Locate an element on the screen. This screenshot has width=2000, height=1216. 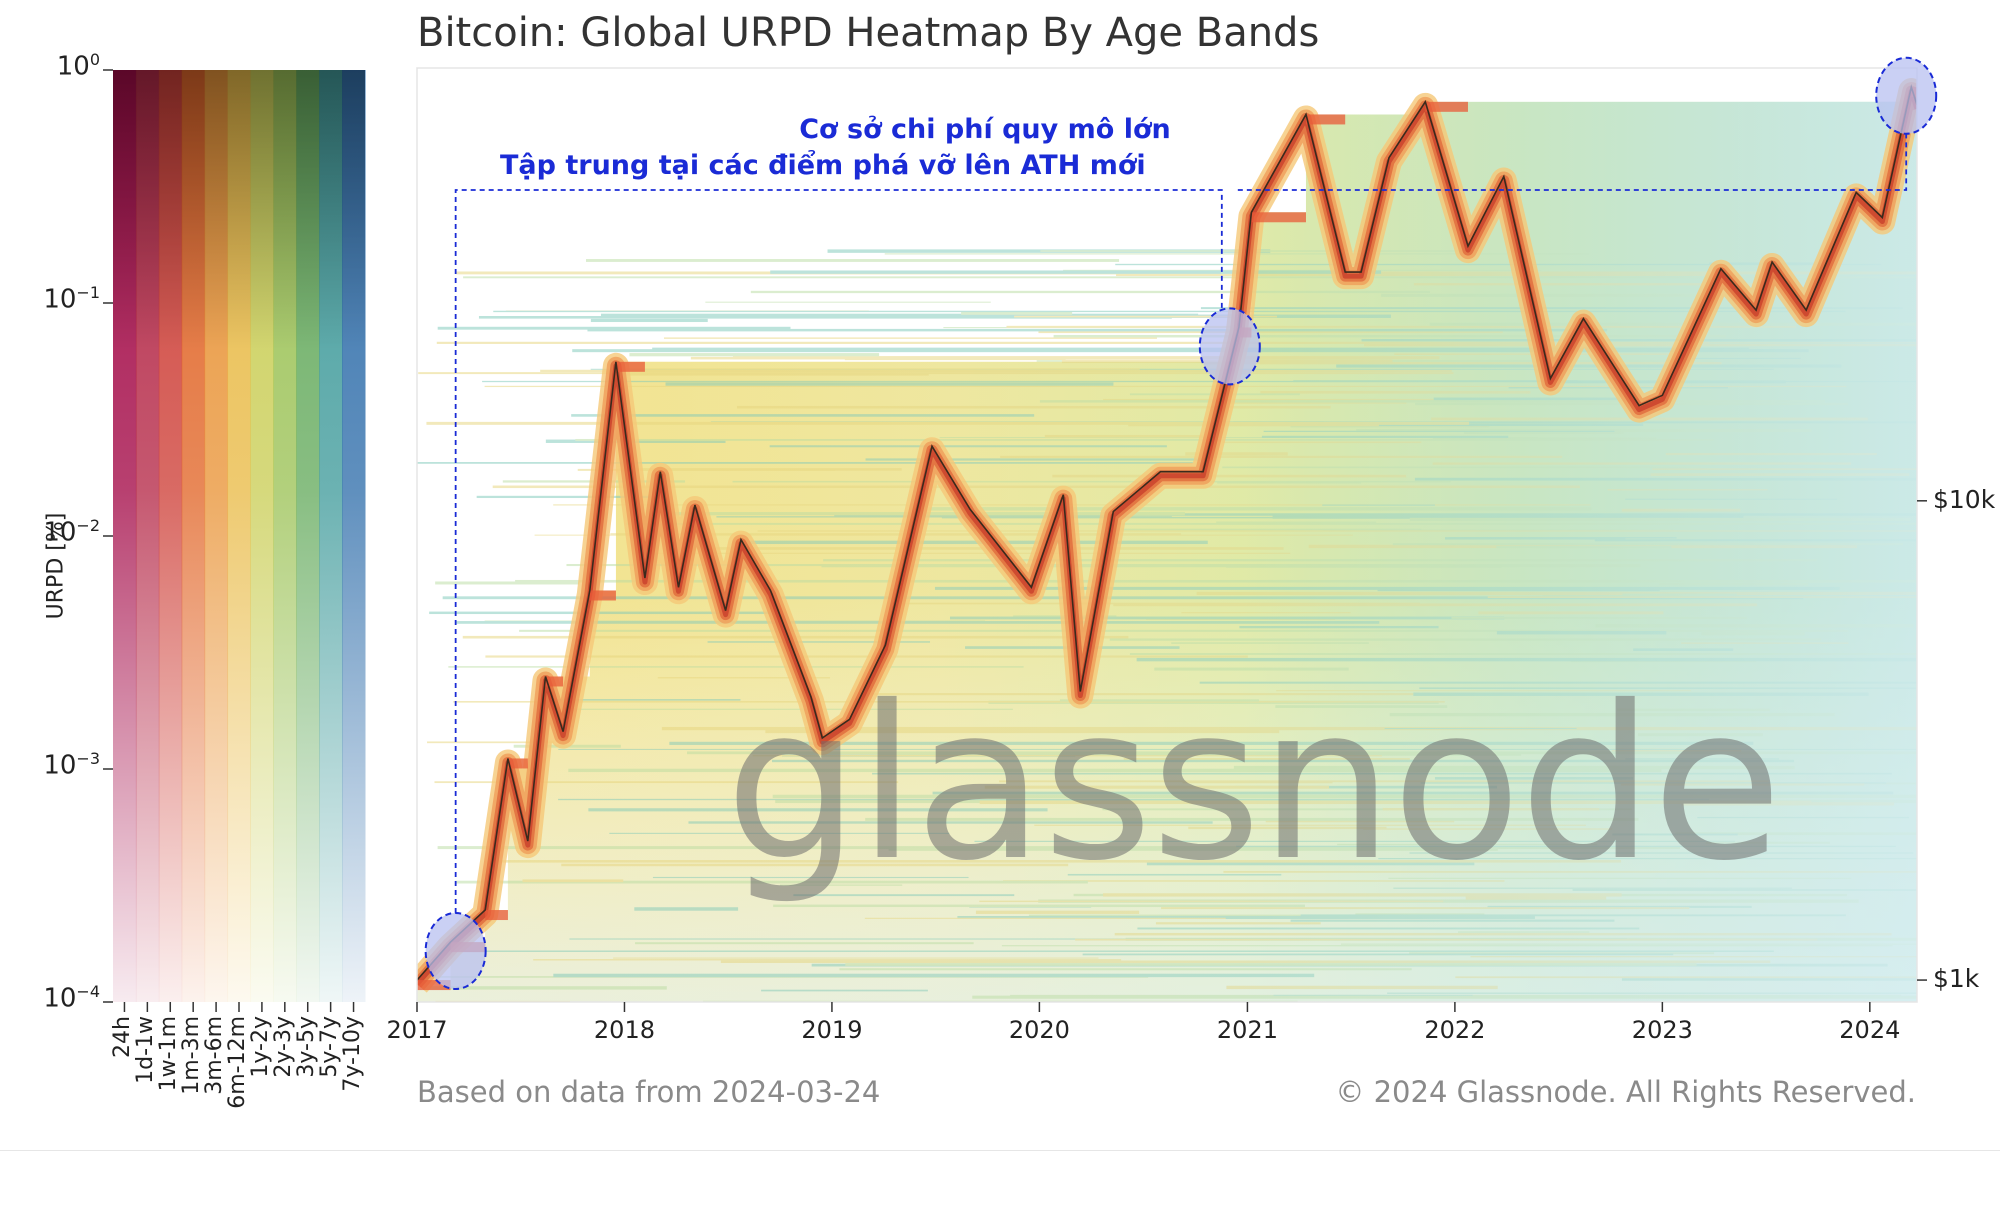
price-axis is located at coordinates (1922, 740).